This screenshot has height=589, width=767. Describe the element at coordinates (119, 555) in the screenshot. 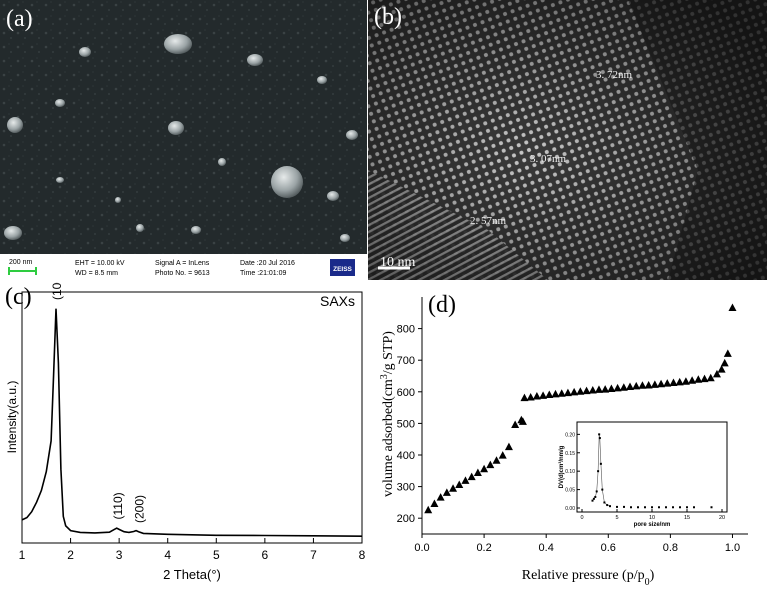

I see `saxs-x-tick-label: 3` at that location.